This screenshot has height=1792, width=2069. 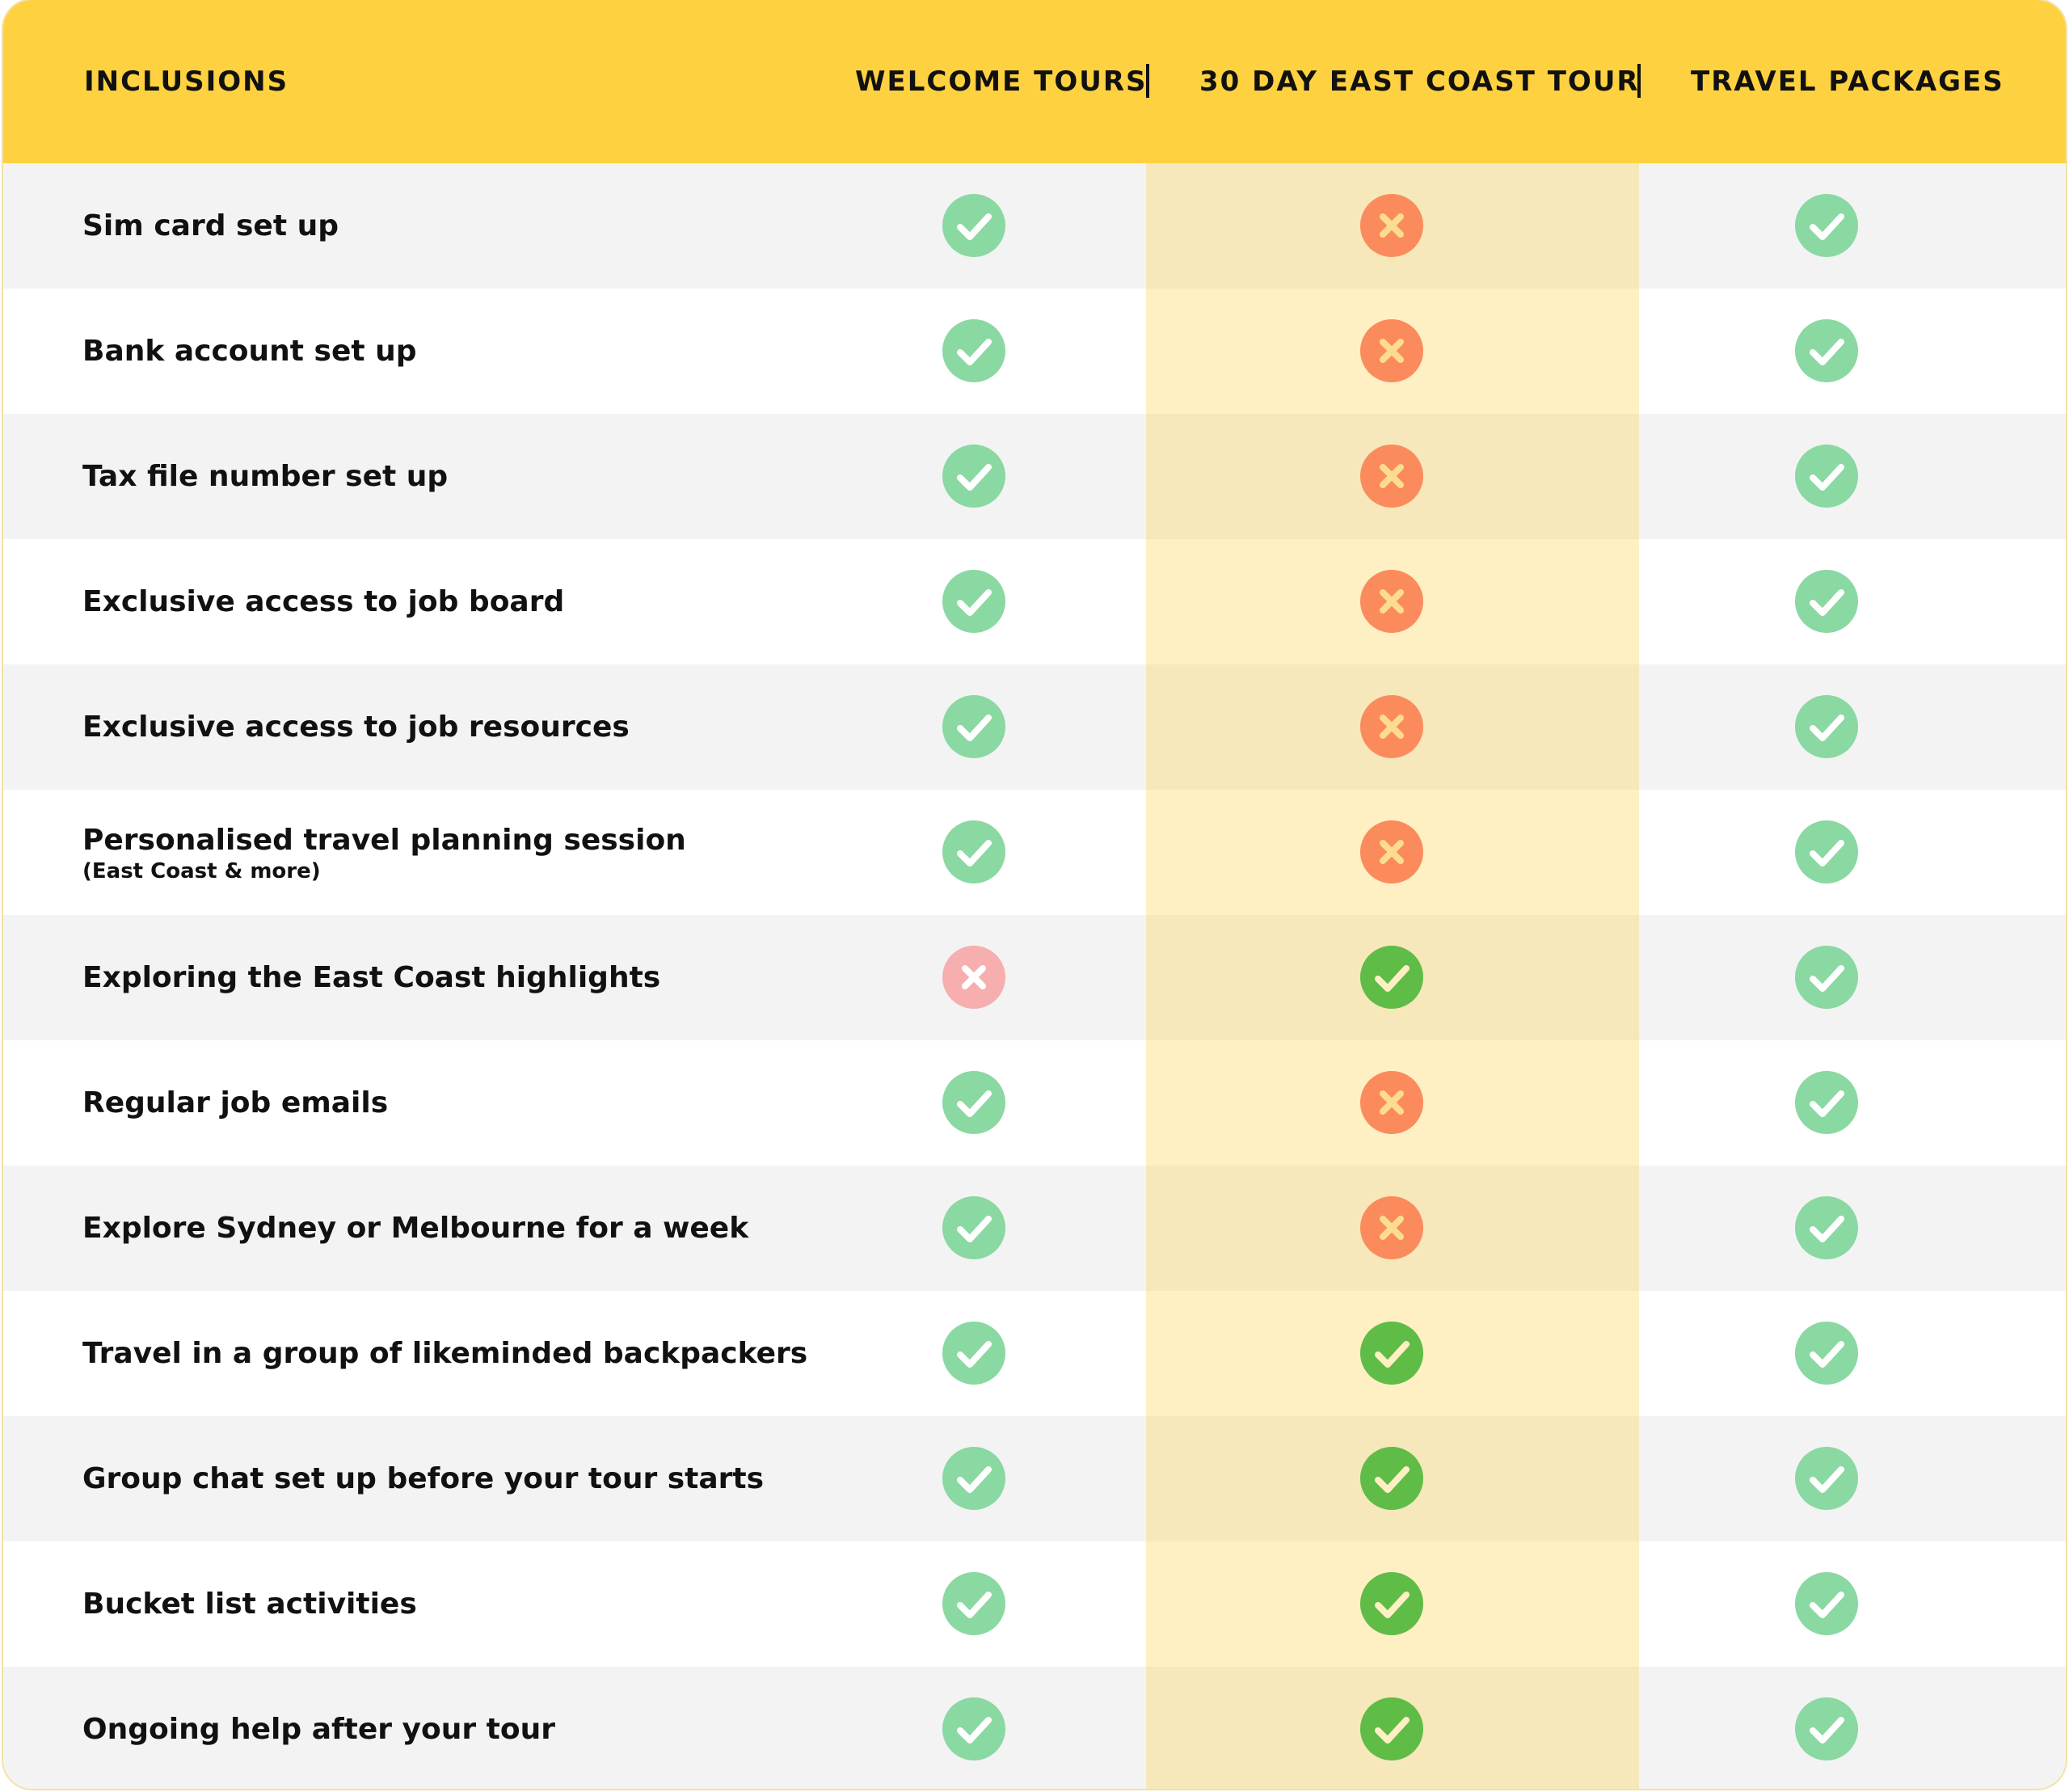 I want to click on inclusion-label: Bucket list activities, so click(x=249, y=1604).